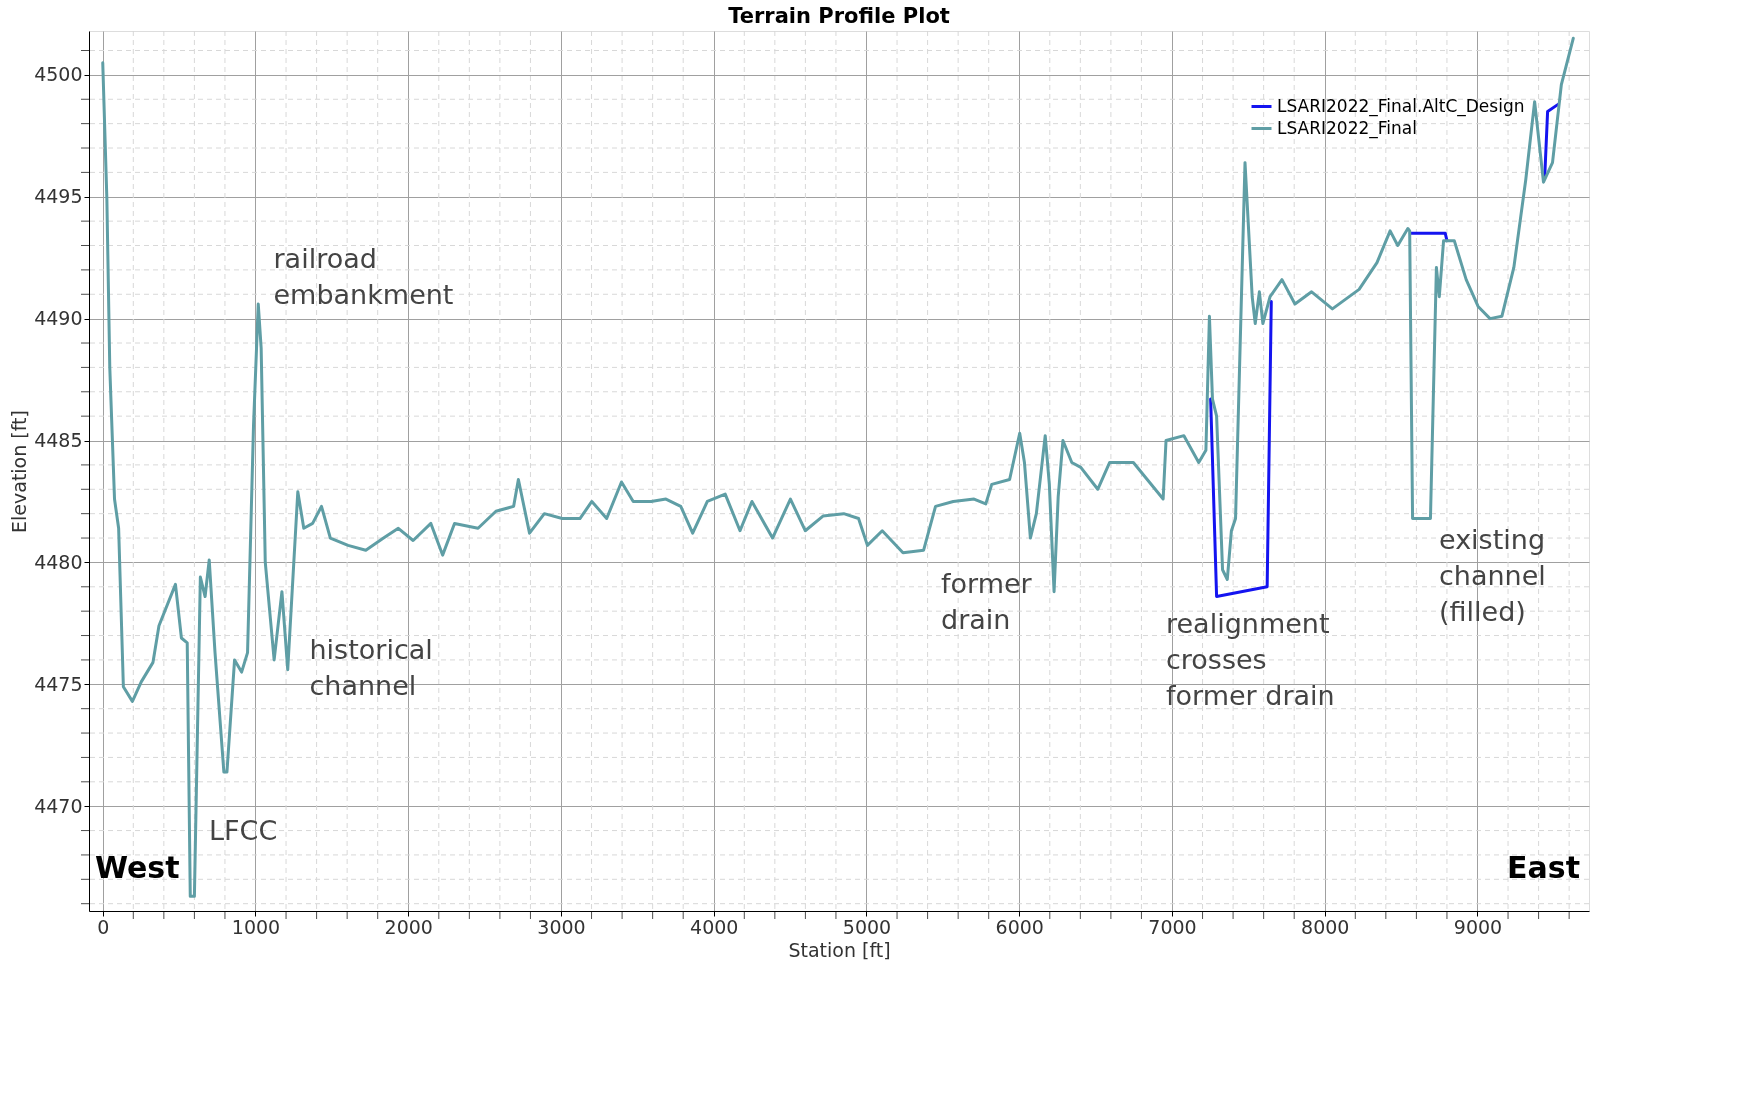 The width and height of the screenshot is (1737, 1107). I want to click on x-tick-label: 4000, so click(714, 926).